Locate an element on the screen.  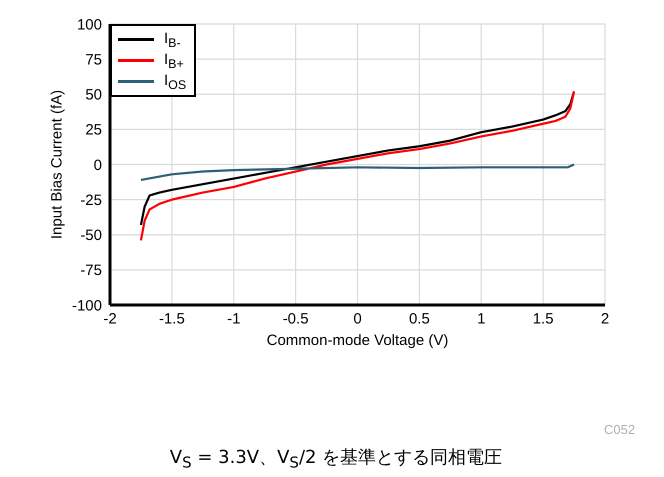
text: V$_{S}$ = 3.3V、V$_{S}$/2 を基準とする同相電圧 is located at coordinates (336, 459).